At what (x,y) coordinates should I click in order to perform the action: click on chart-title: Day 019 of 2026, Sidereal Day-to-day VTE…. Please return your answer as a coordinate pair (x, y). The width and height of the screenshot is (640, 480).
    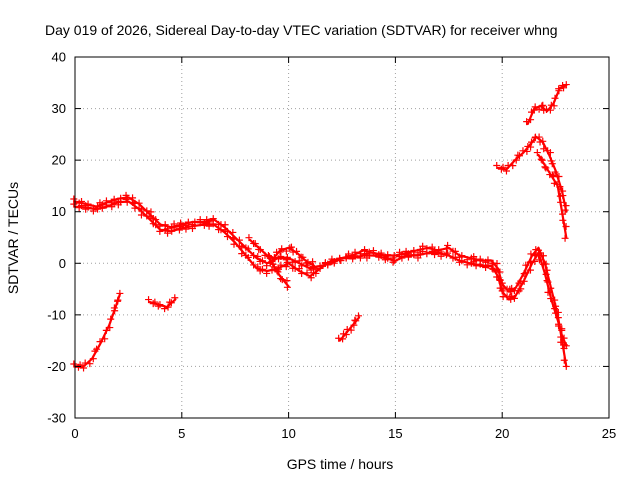
    Looking at the image, I should click on (301, 30).